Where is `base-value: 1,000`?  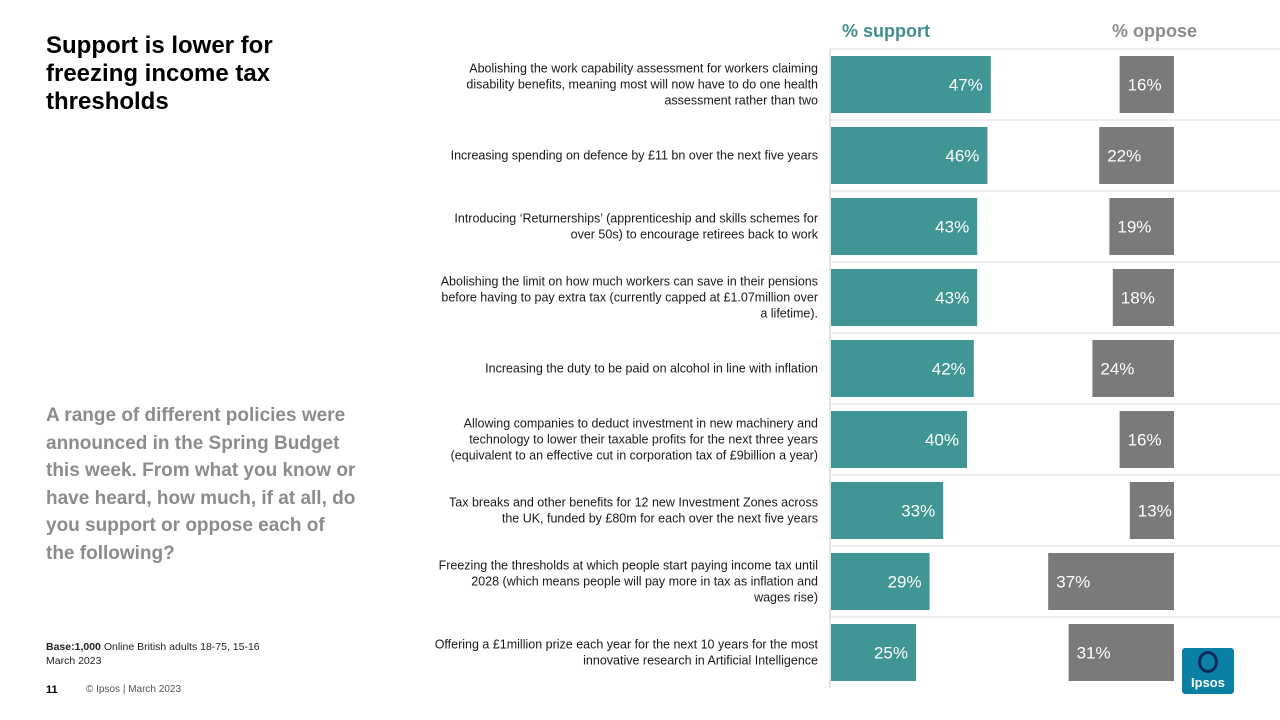
base-value: 1,000 is located at coordinates (87, 647).